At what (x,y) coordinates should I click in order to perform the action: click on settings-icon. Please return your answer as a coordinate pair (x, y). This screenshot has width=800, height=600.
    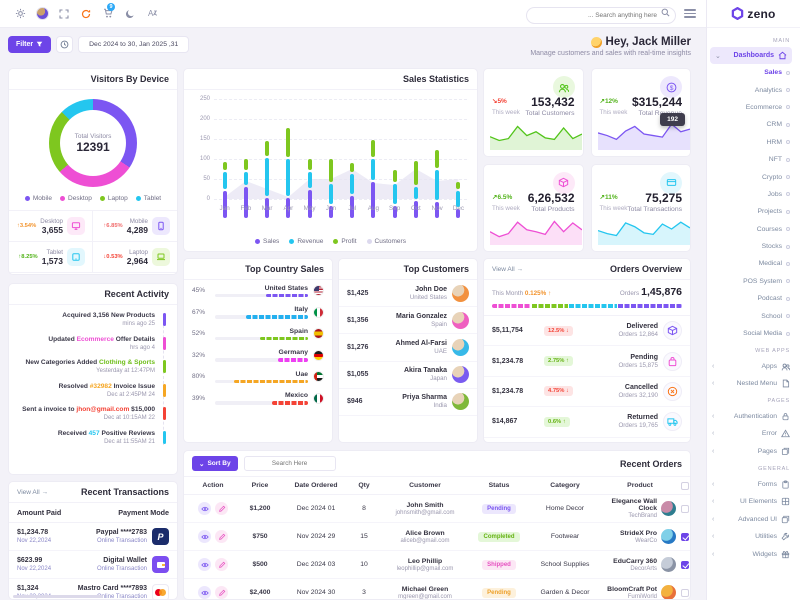
    Looking at the image, I should click on (20, 14).